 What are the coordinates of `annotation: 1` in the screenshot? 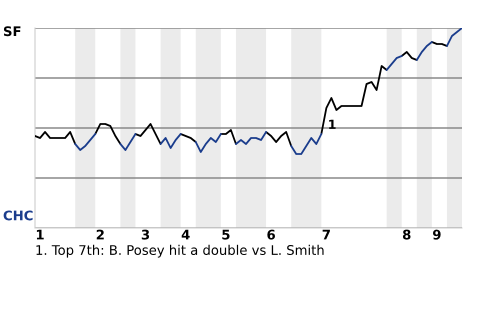 It's located at (332, 124).